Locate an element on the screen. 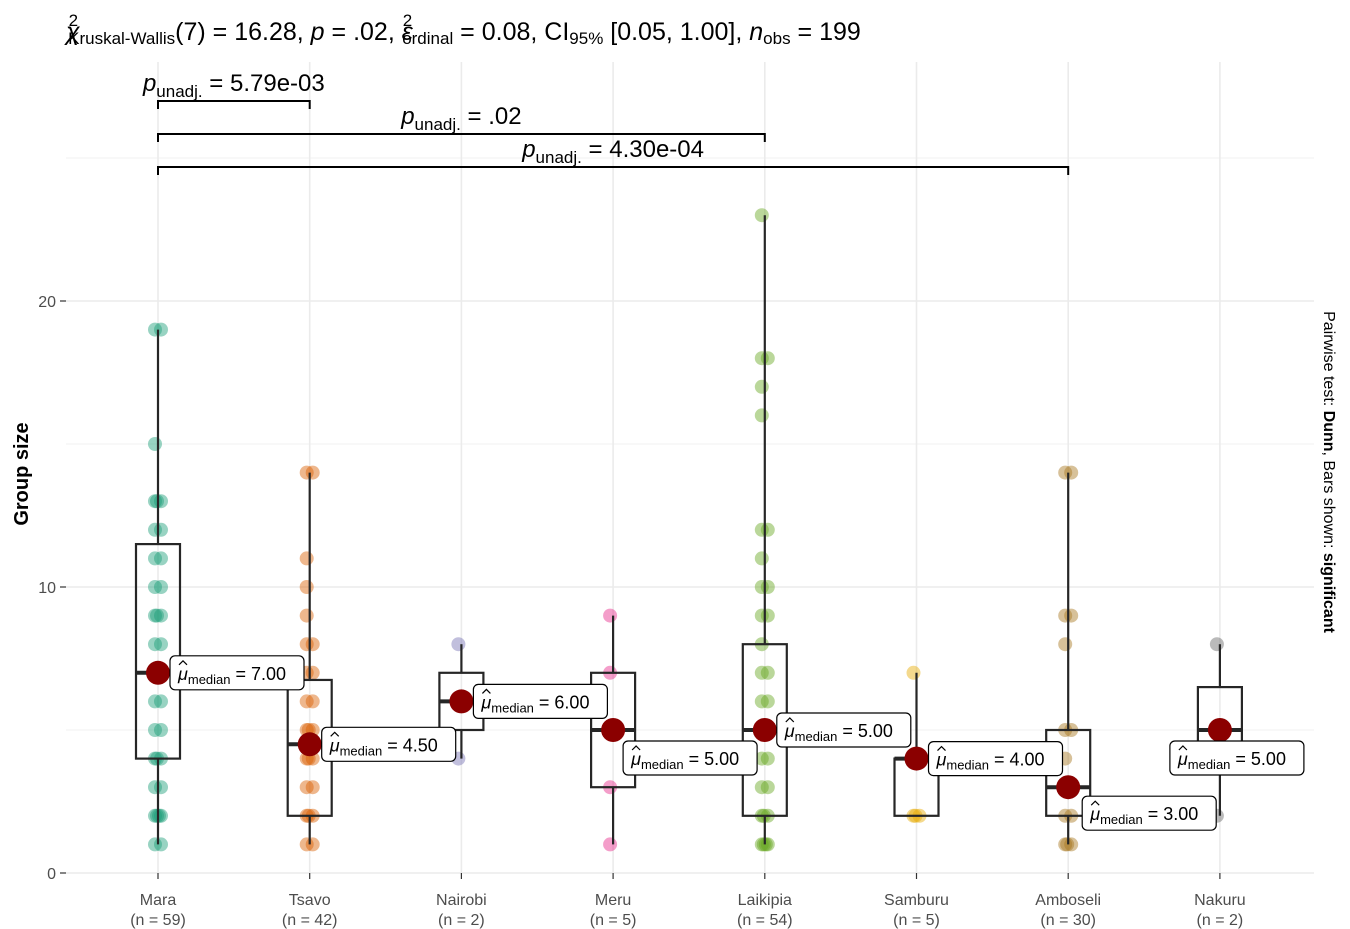 This screenshot has width=1350, height=929. x-tick-label: Tsavo is located at coordinates (310, 900).